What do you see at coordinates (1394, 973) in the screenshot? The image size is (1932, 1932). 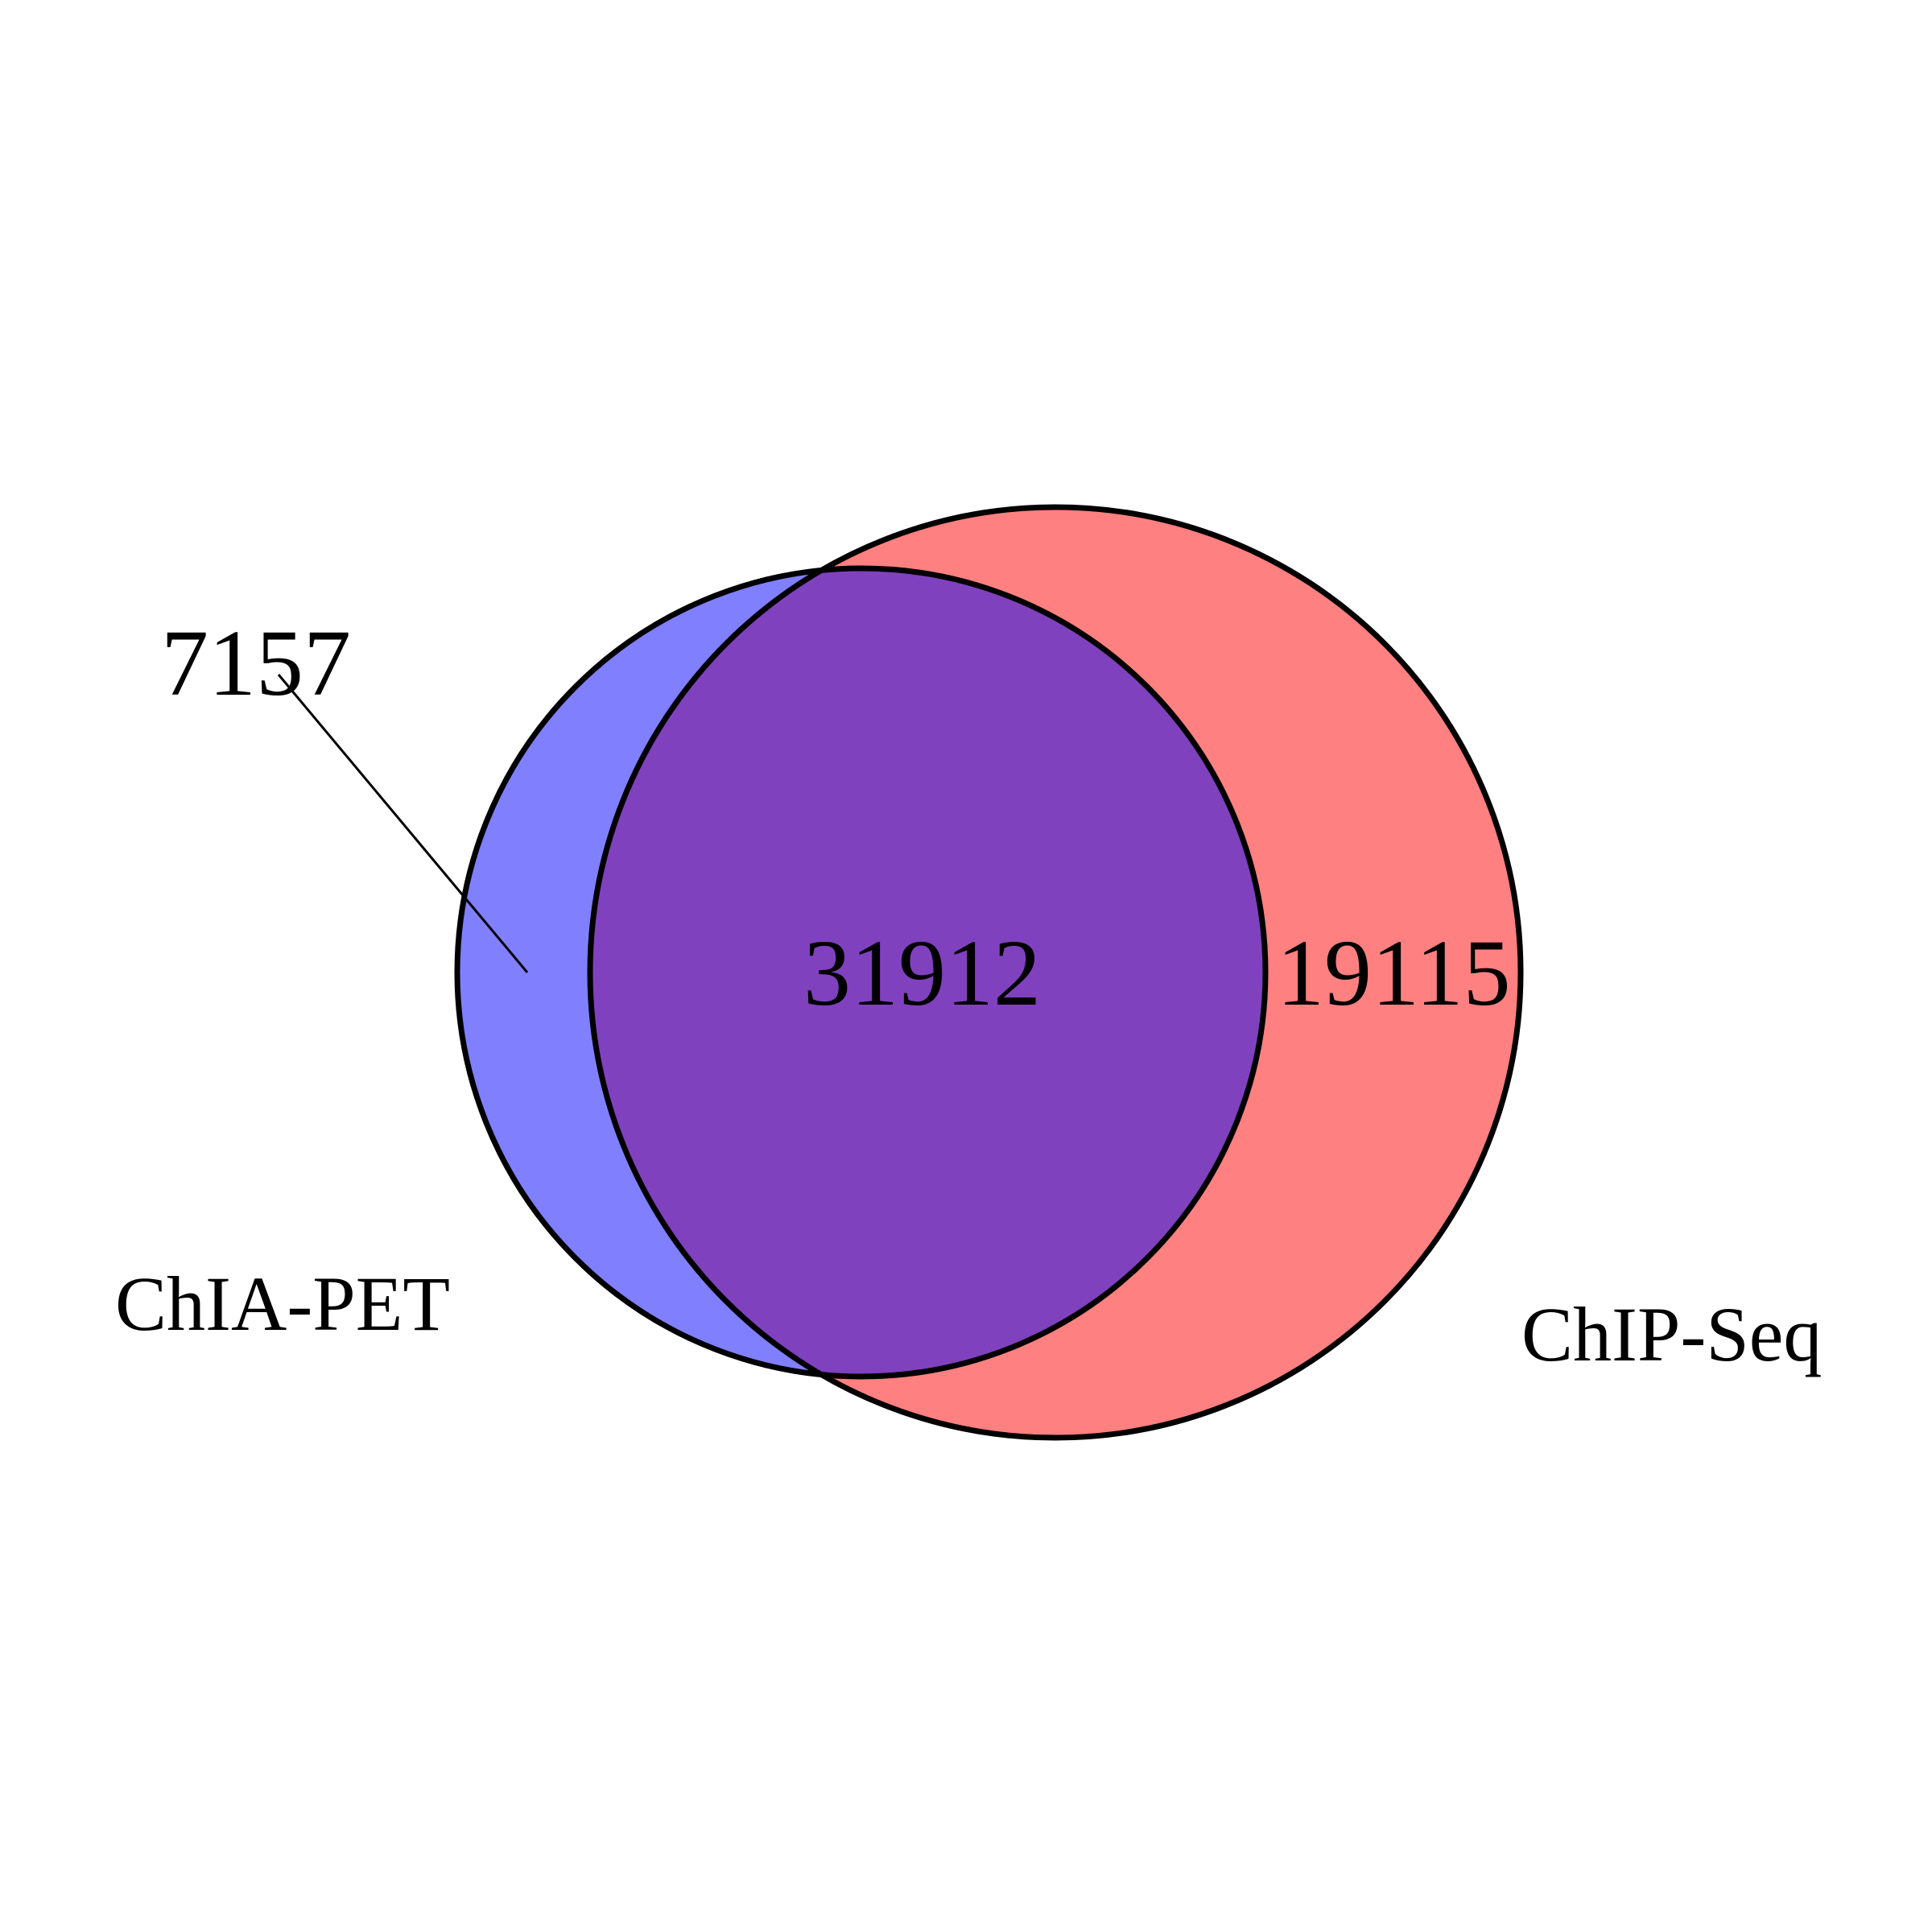 I see `count-only-chip-seq: 19115` at bounding box center [1394, 973].